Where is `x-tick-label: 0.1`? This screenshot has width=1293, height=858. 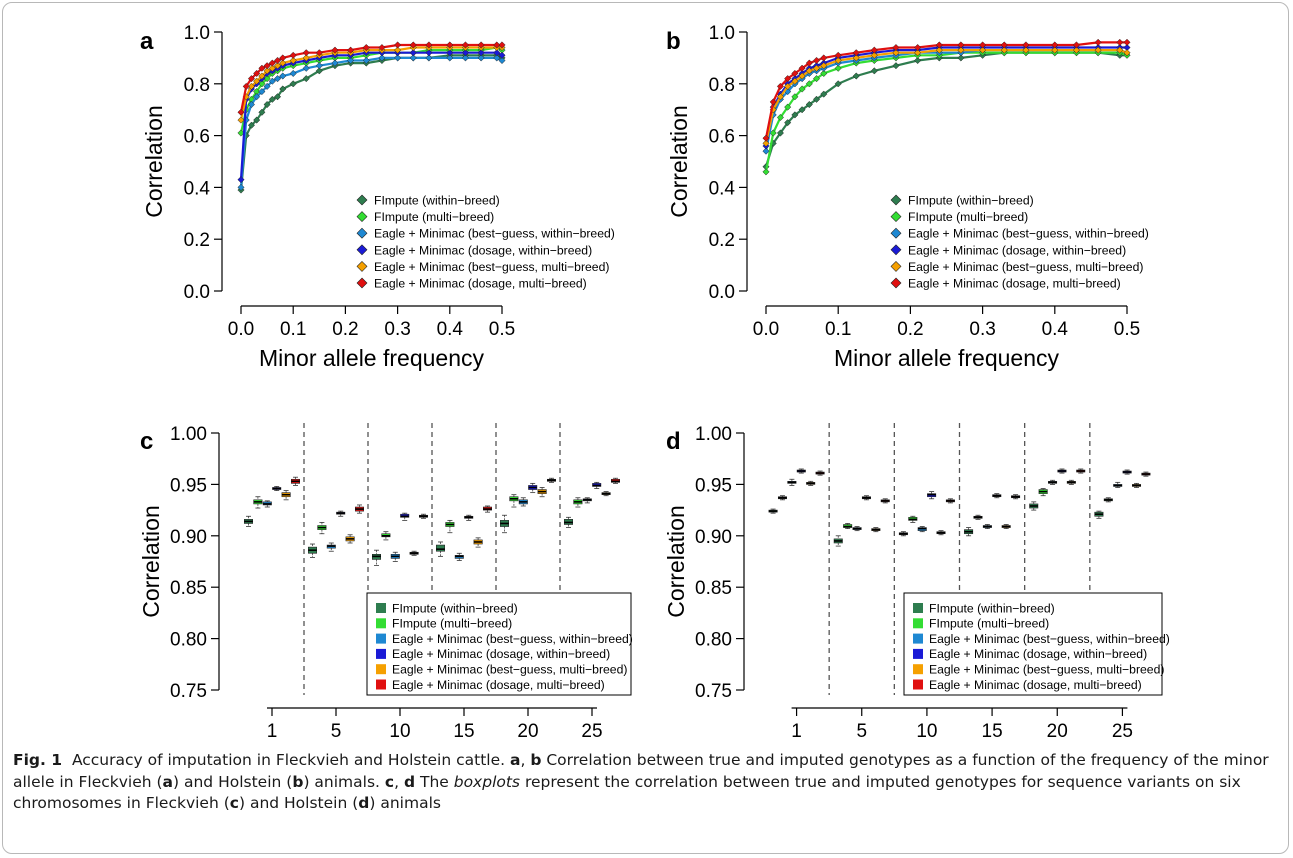
x-tick-label: 0.1 is located at coordinates (838, 329).